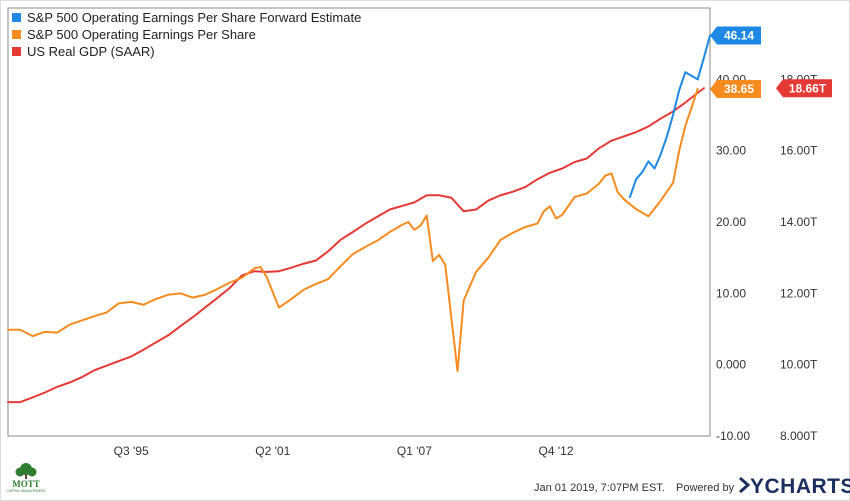 The width and height of the screenshot is (850, 501). Describe the element at coordinates (731, 151) in the screenshot. I see `left-tick-label: 30.00` at that location.